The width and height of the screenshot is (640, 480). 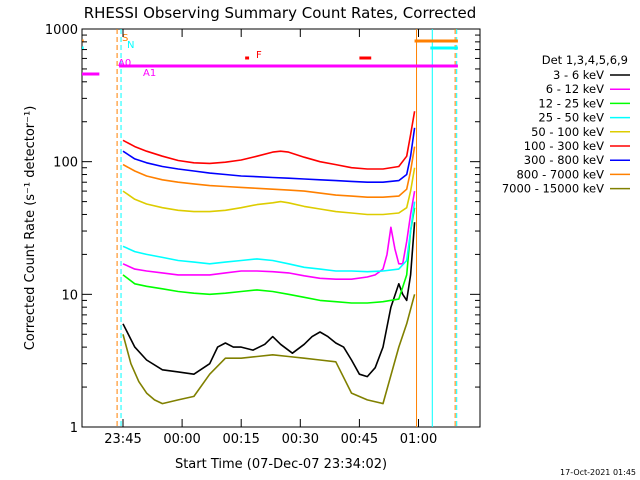 What do you see at coordinates (553, 189) in the screenshot?
I see `legend-label-8: 7000 - 15000 keV` at bounding box center [553, 189].